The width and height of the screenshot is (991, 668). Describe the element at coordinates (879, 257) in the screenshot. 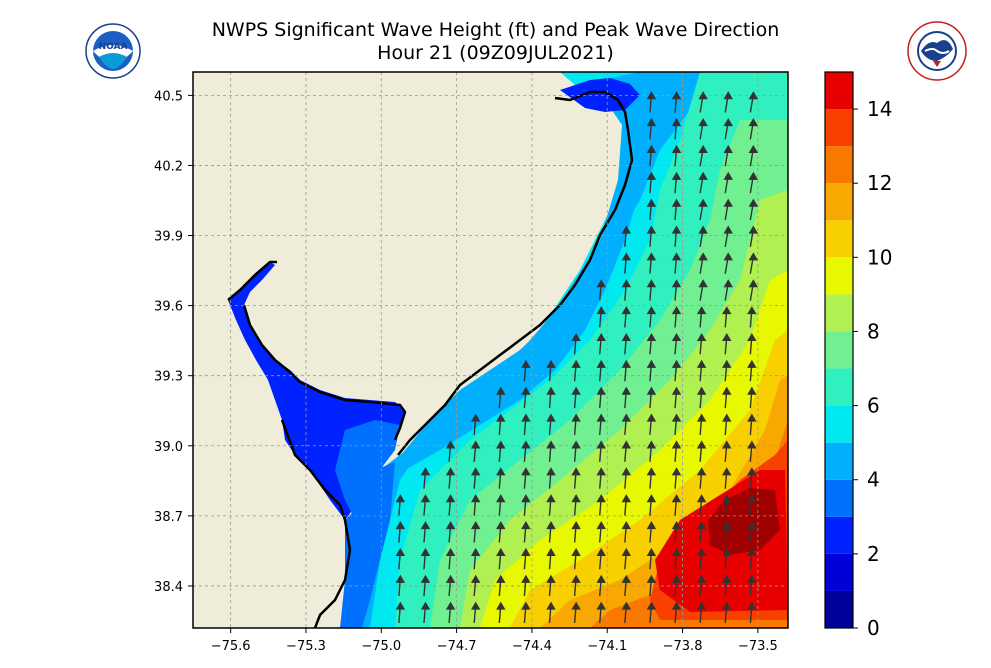

I see `colorbar-tick-label: 10` at that location.